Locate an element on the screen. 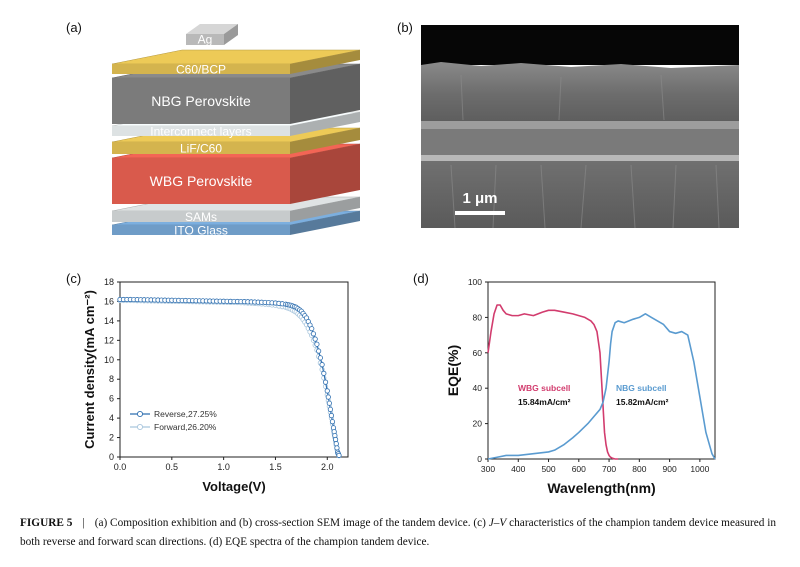 This screenshot has height=567, width=800. stack-layer-ag: Ag is located at coordinates (212, 35).